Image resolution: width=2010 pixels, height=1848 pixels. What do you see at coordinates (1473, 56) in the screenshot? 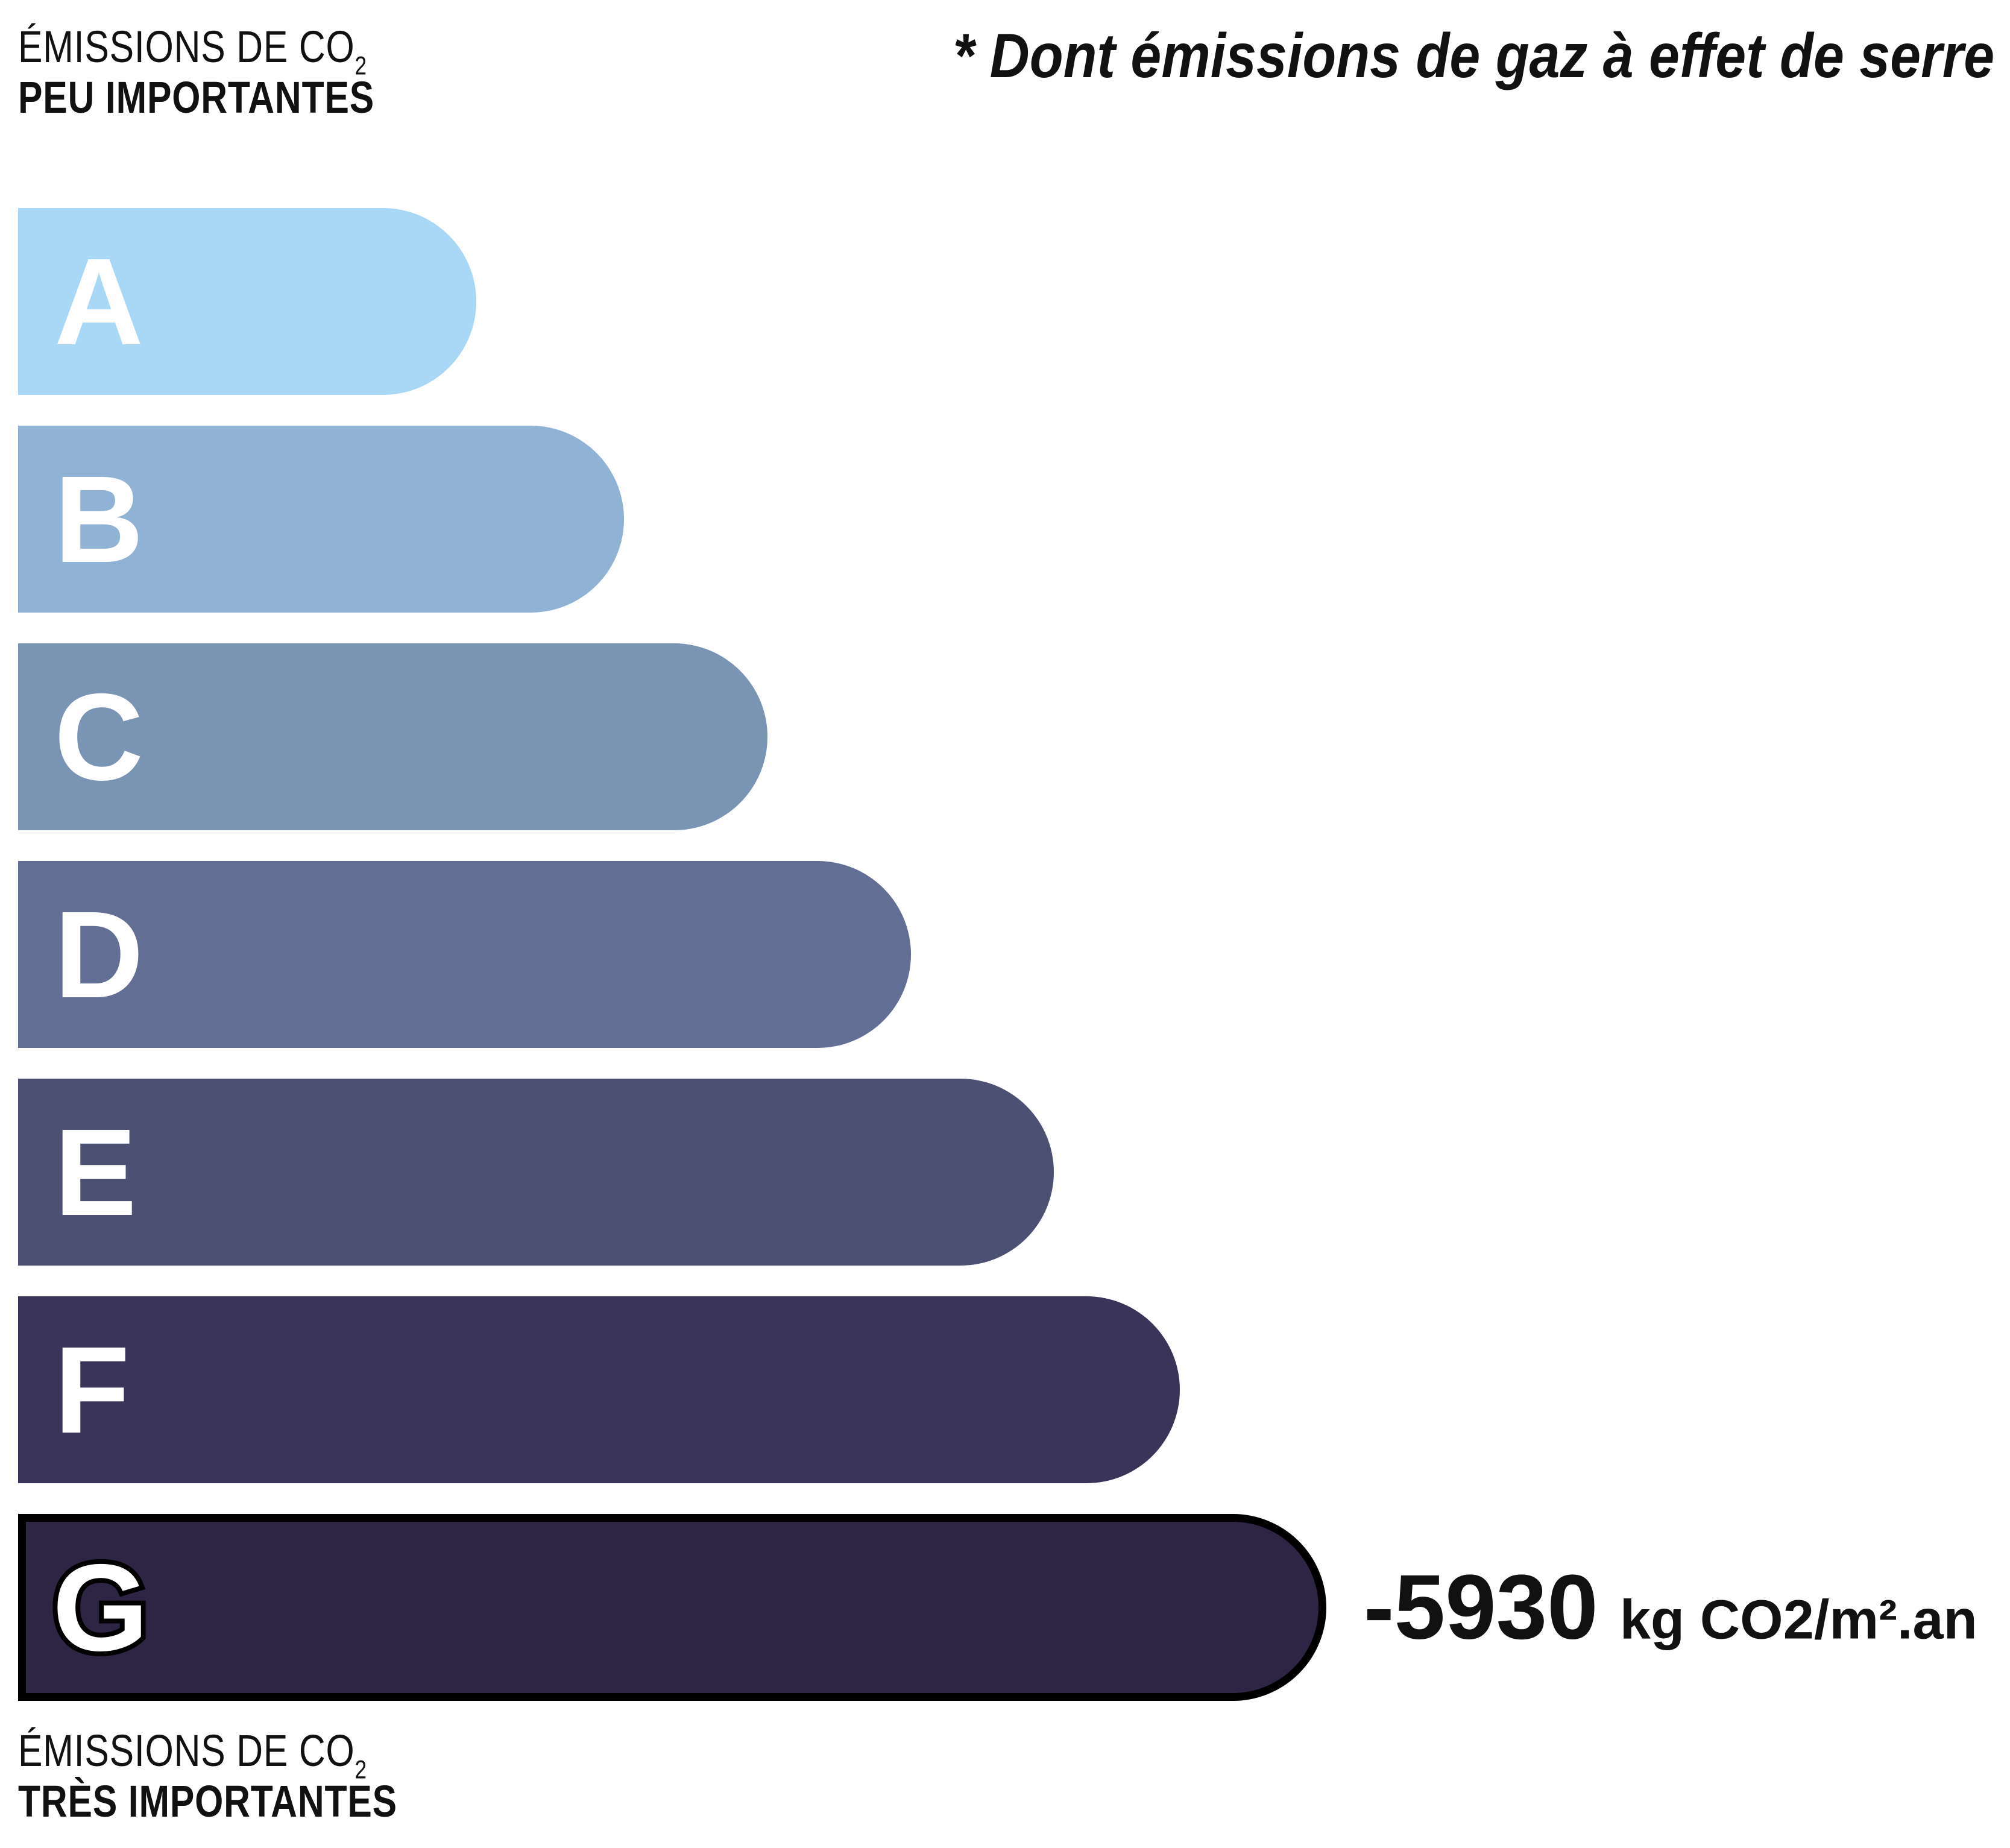
I see `greenhouse-gas-footnote: * Dont émissions de gaz à effet de serre` at bounding box center [1473, 56].